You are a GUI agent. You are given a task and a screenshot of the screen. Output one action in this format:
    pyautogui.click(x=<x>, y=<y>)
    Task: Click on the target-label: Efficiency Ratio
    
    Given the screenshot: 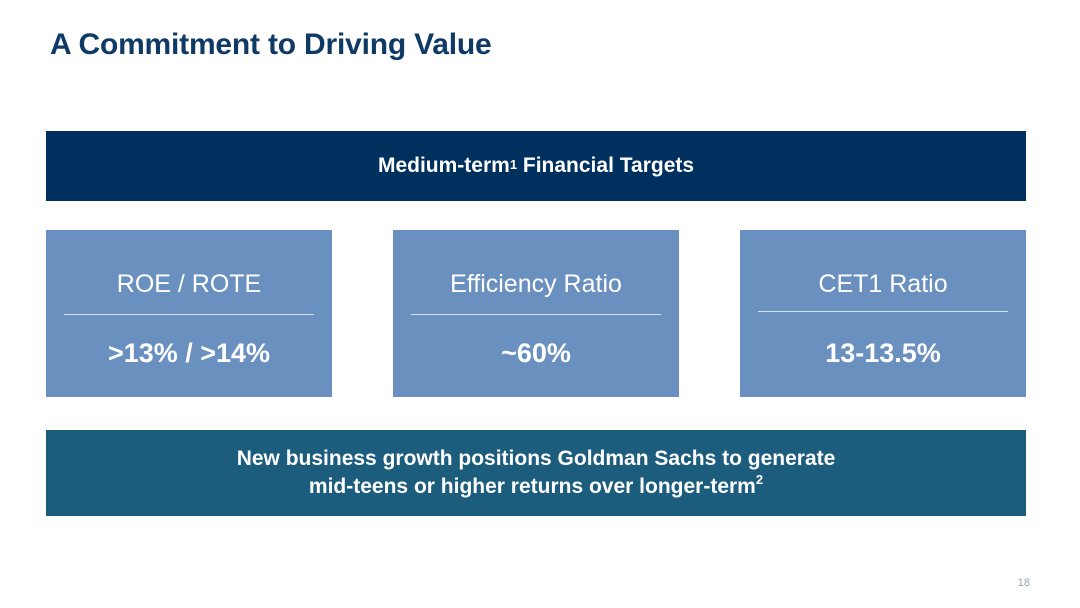 What is the action you would take?
    pyautogui.click(x=536, y=284)
    